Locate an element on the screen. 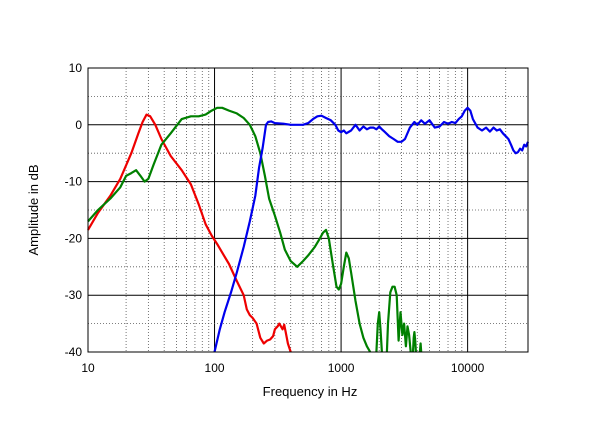 This screenshot has width=600, height=425. y-tick-label: -10 is located at coordinates (74, 182).